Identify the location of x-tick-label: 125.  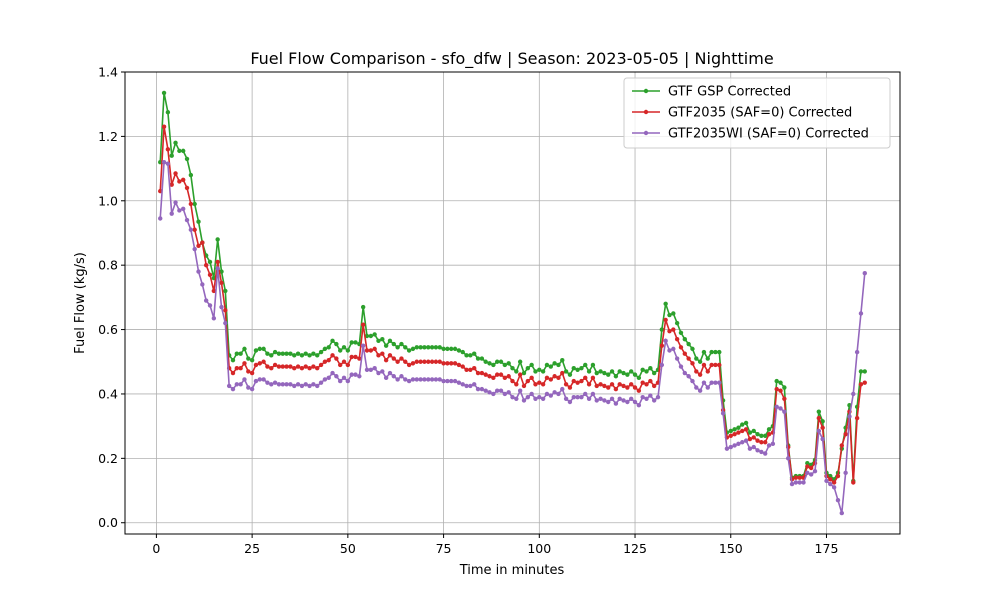
(635, 548).